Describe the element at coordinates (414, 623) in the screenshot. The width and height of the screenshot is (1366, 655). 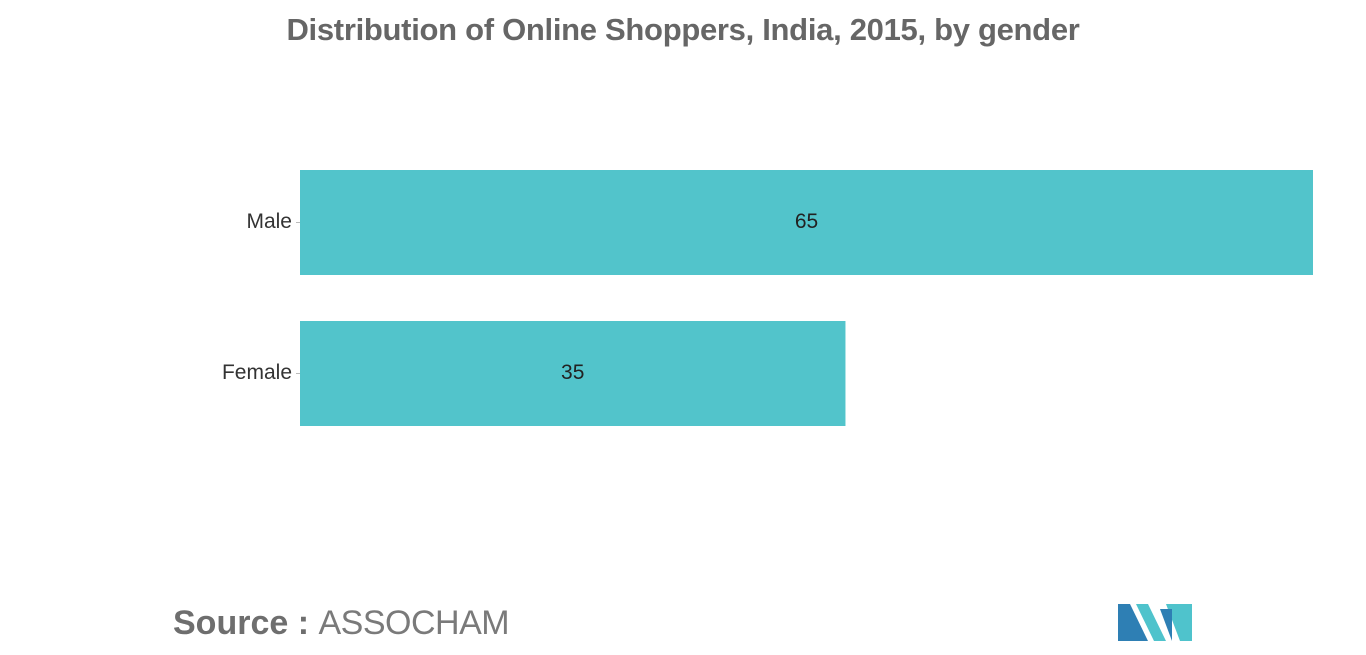
I see `source-value: ASSOCHAM` at that location.